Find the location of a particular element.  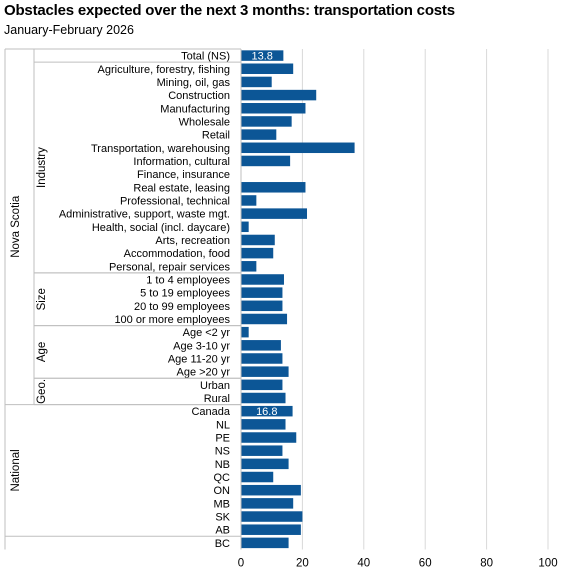

category-label: Retail is located at coordinates (216, 136).